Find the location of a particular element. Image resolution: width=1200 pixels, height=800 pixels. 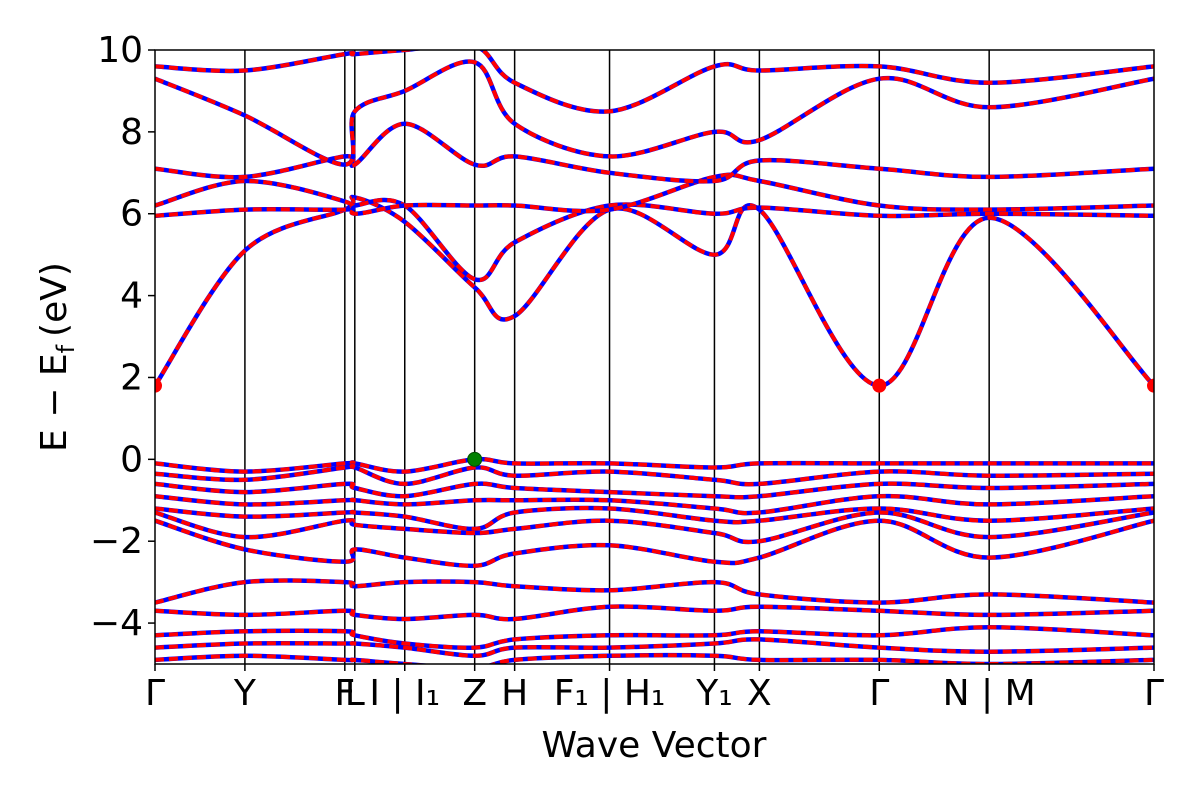

kpoint-label: Z is located at coordinates (474, 693).